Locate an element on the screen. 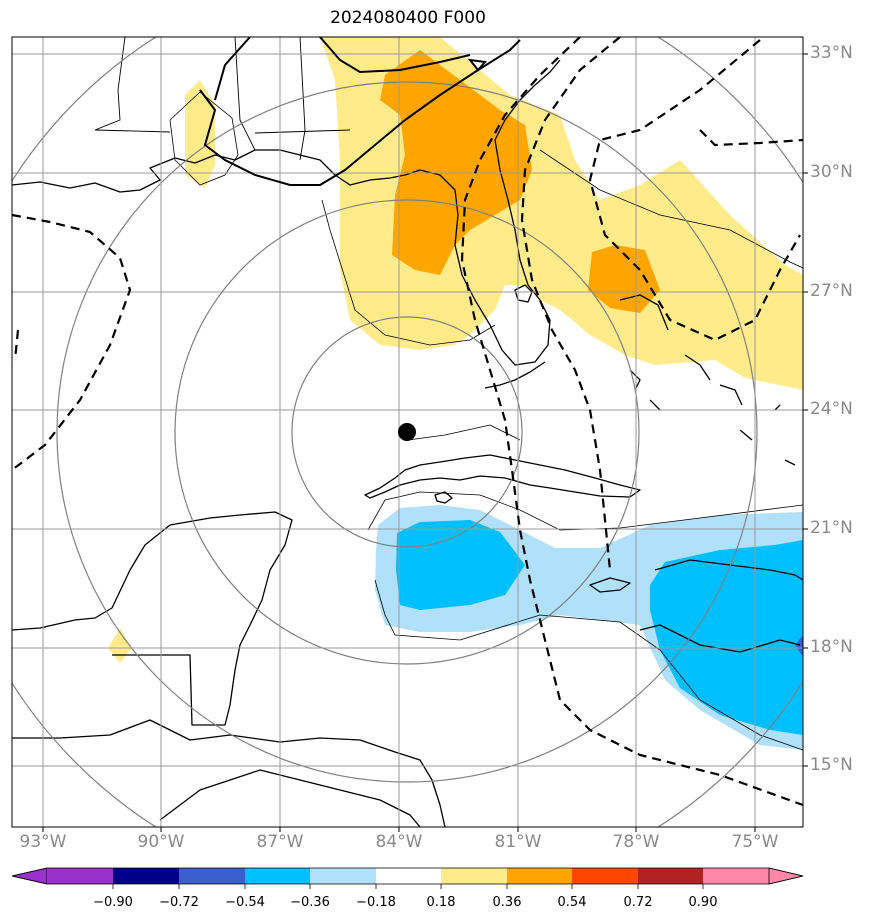 This screenshot has width=873, height=924. solid-contours is located at coordinates (360, 111).